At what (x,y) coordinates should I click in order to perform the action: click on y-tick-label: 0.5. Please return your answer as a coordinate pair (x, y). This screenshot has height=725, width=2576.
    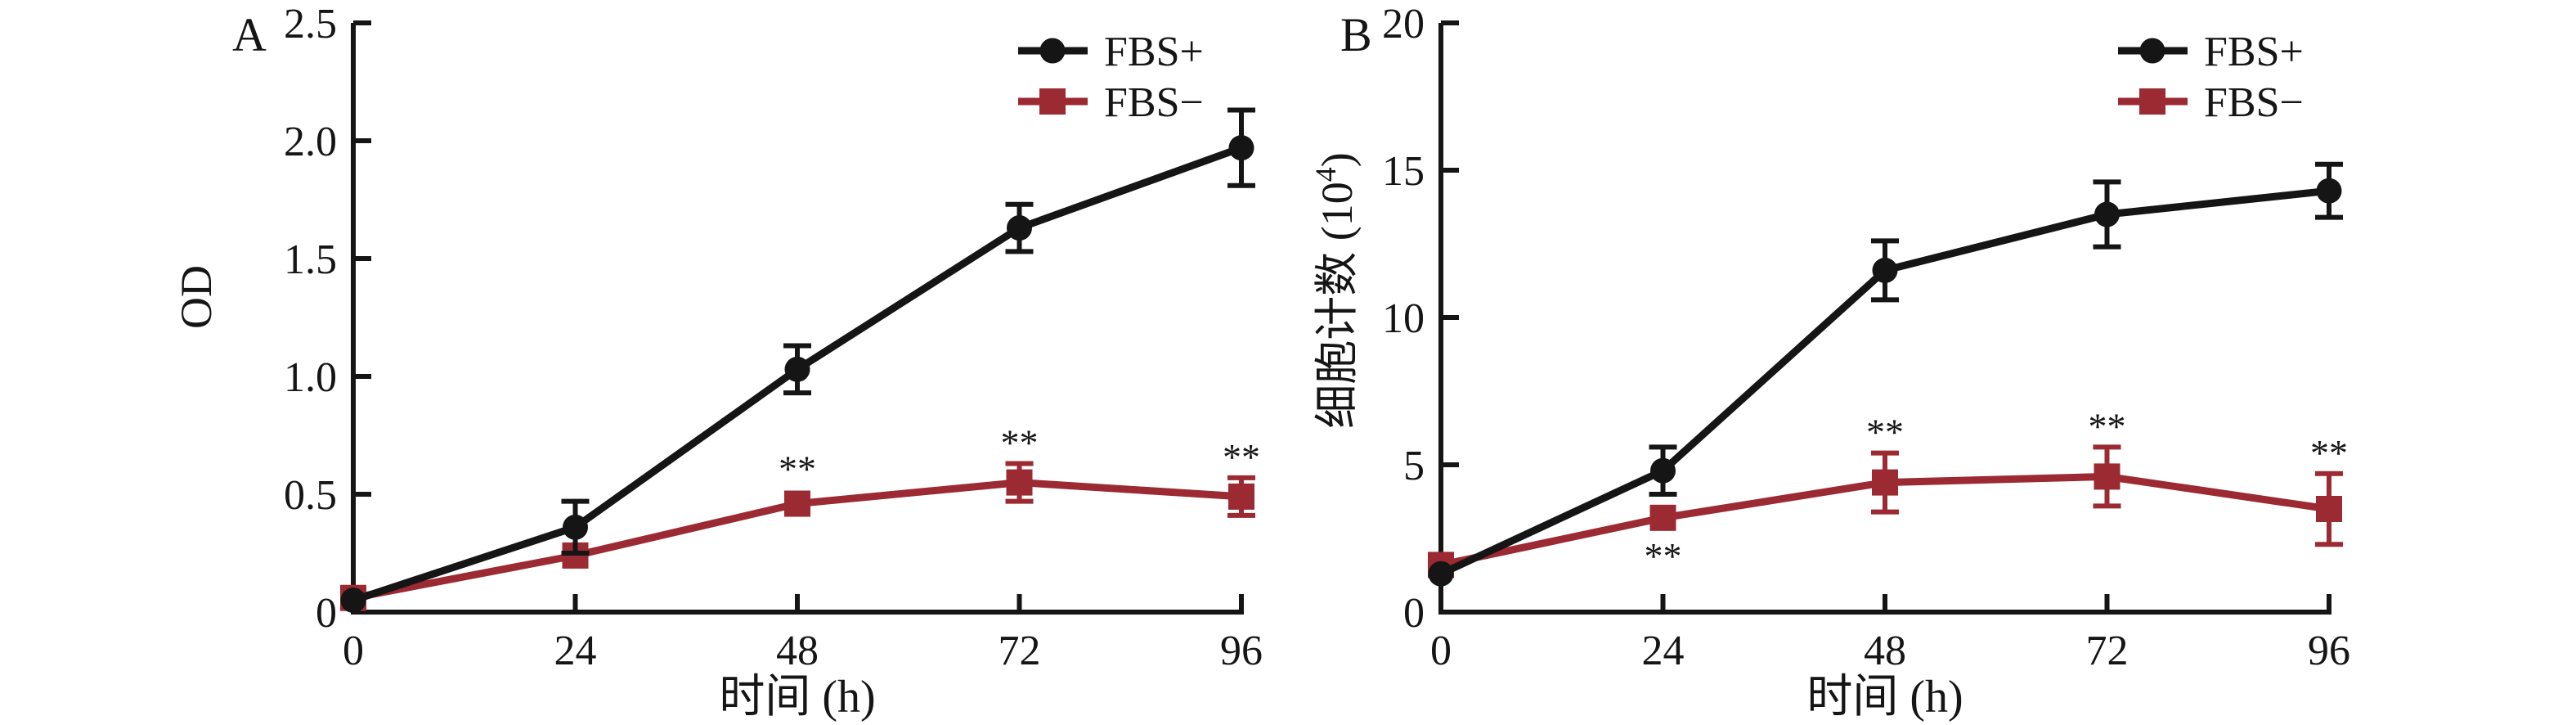
    Looking at the image, I should click on (310, 496).